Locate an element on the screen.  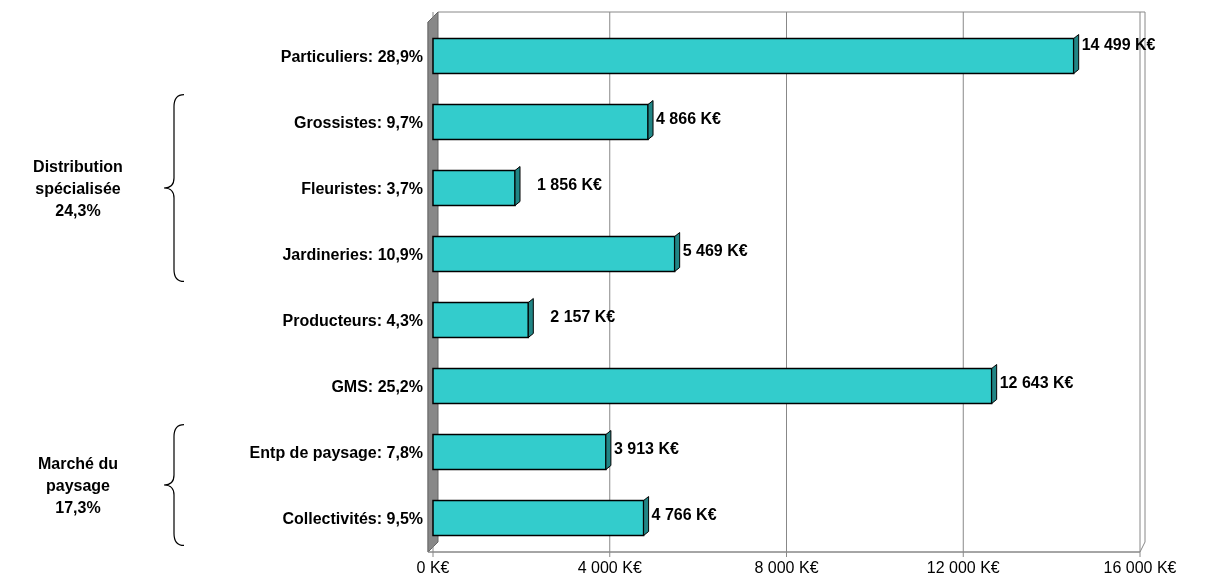
y-tick-label: Jardineries: 10,9% is located at coordinates (352, 254).